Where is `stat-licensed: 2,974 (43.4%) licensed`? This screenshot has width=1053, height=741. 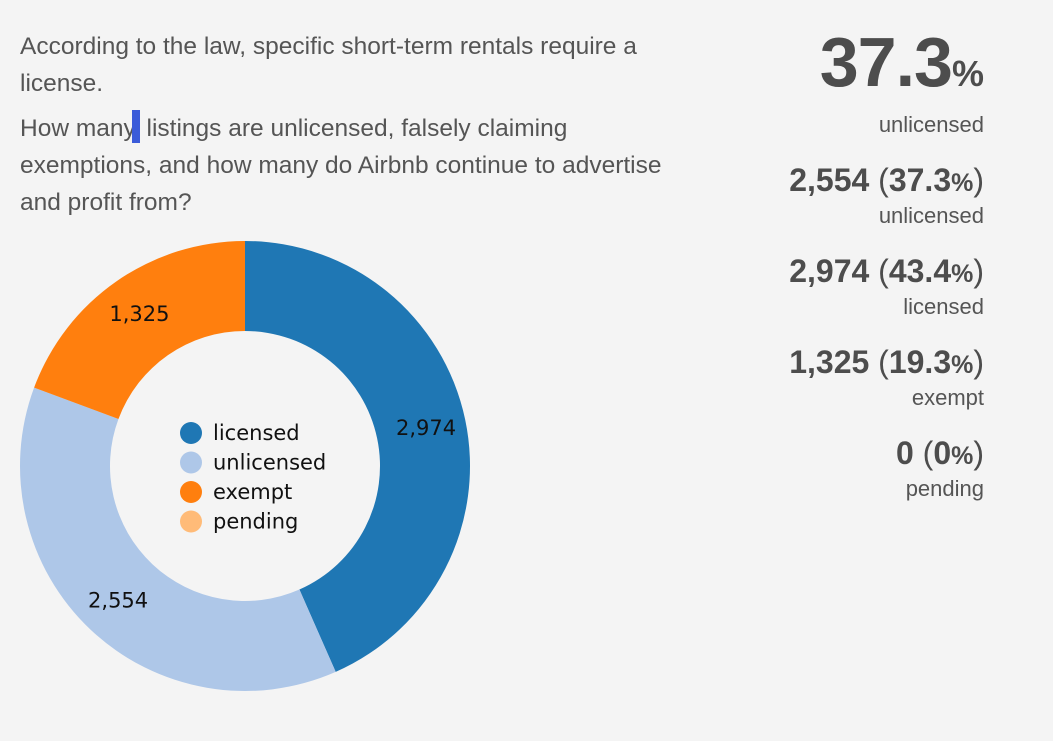
stat-licensed: 2,974 (43.4%) licensed is located at coordinates (804, 285).